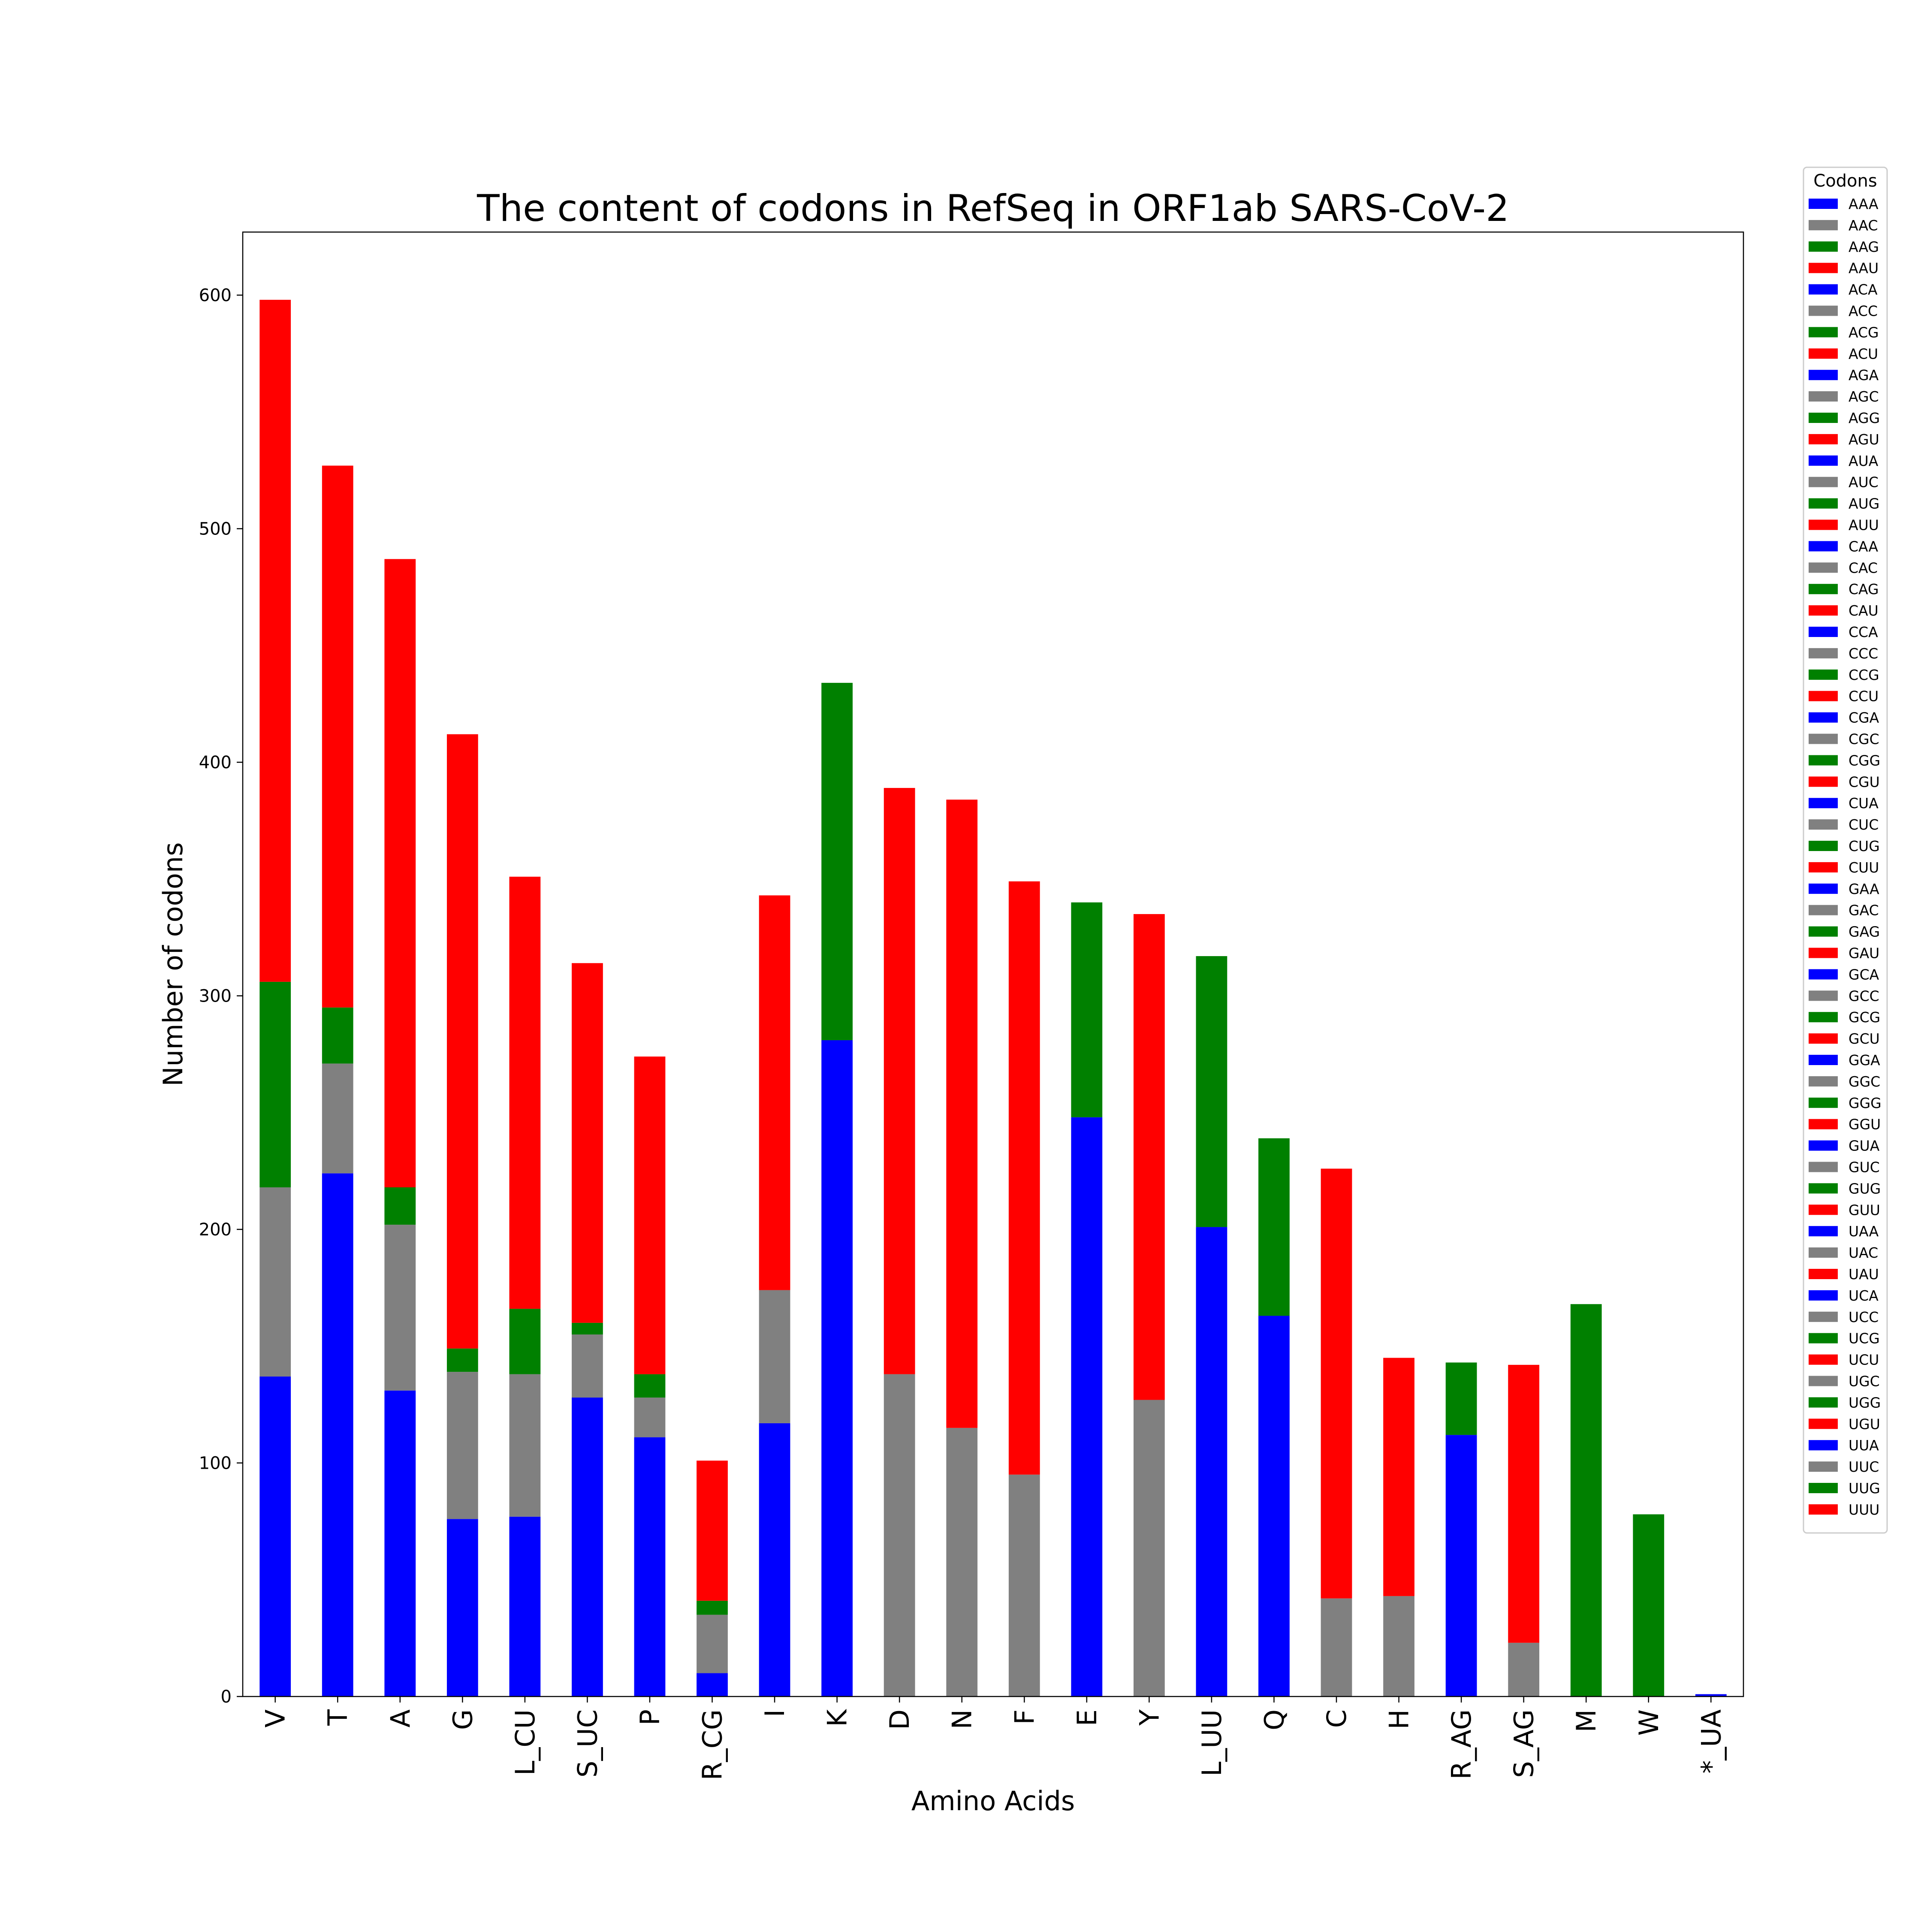 The height and width of the screenshot is (1932, 1930). I want to click on bar-segment-R_AG-AGA, so click(1461, 1566).